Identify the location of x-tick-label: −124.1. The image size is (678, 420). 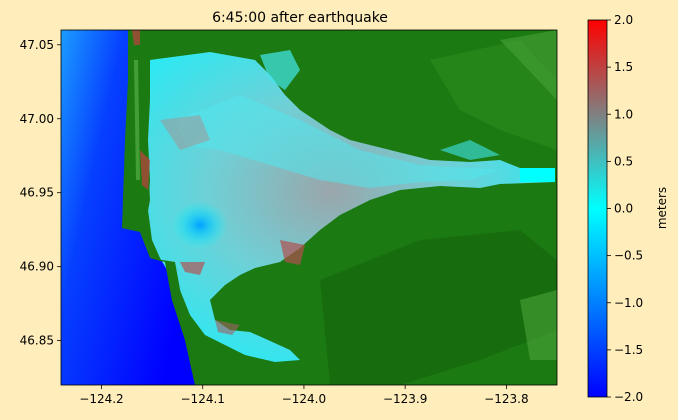
(203, 399).